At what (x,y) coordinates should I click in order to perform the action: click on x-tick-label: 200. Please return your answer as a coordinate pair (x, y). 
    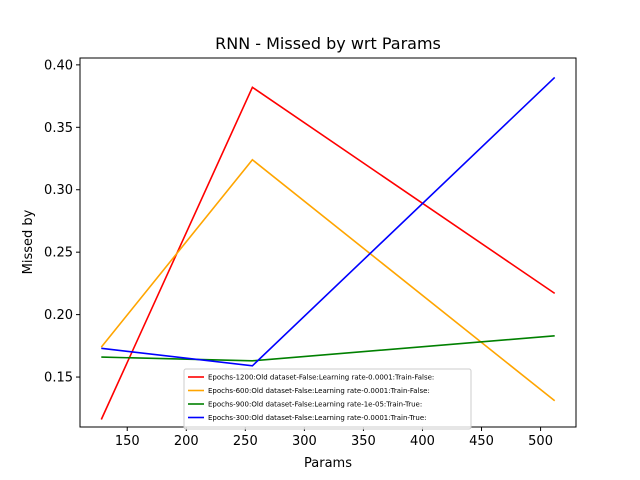
    Looking at the image, I should click on (186, 441).